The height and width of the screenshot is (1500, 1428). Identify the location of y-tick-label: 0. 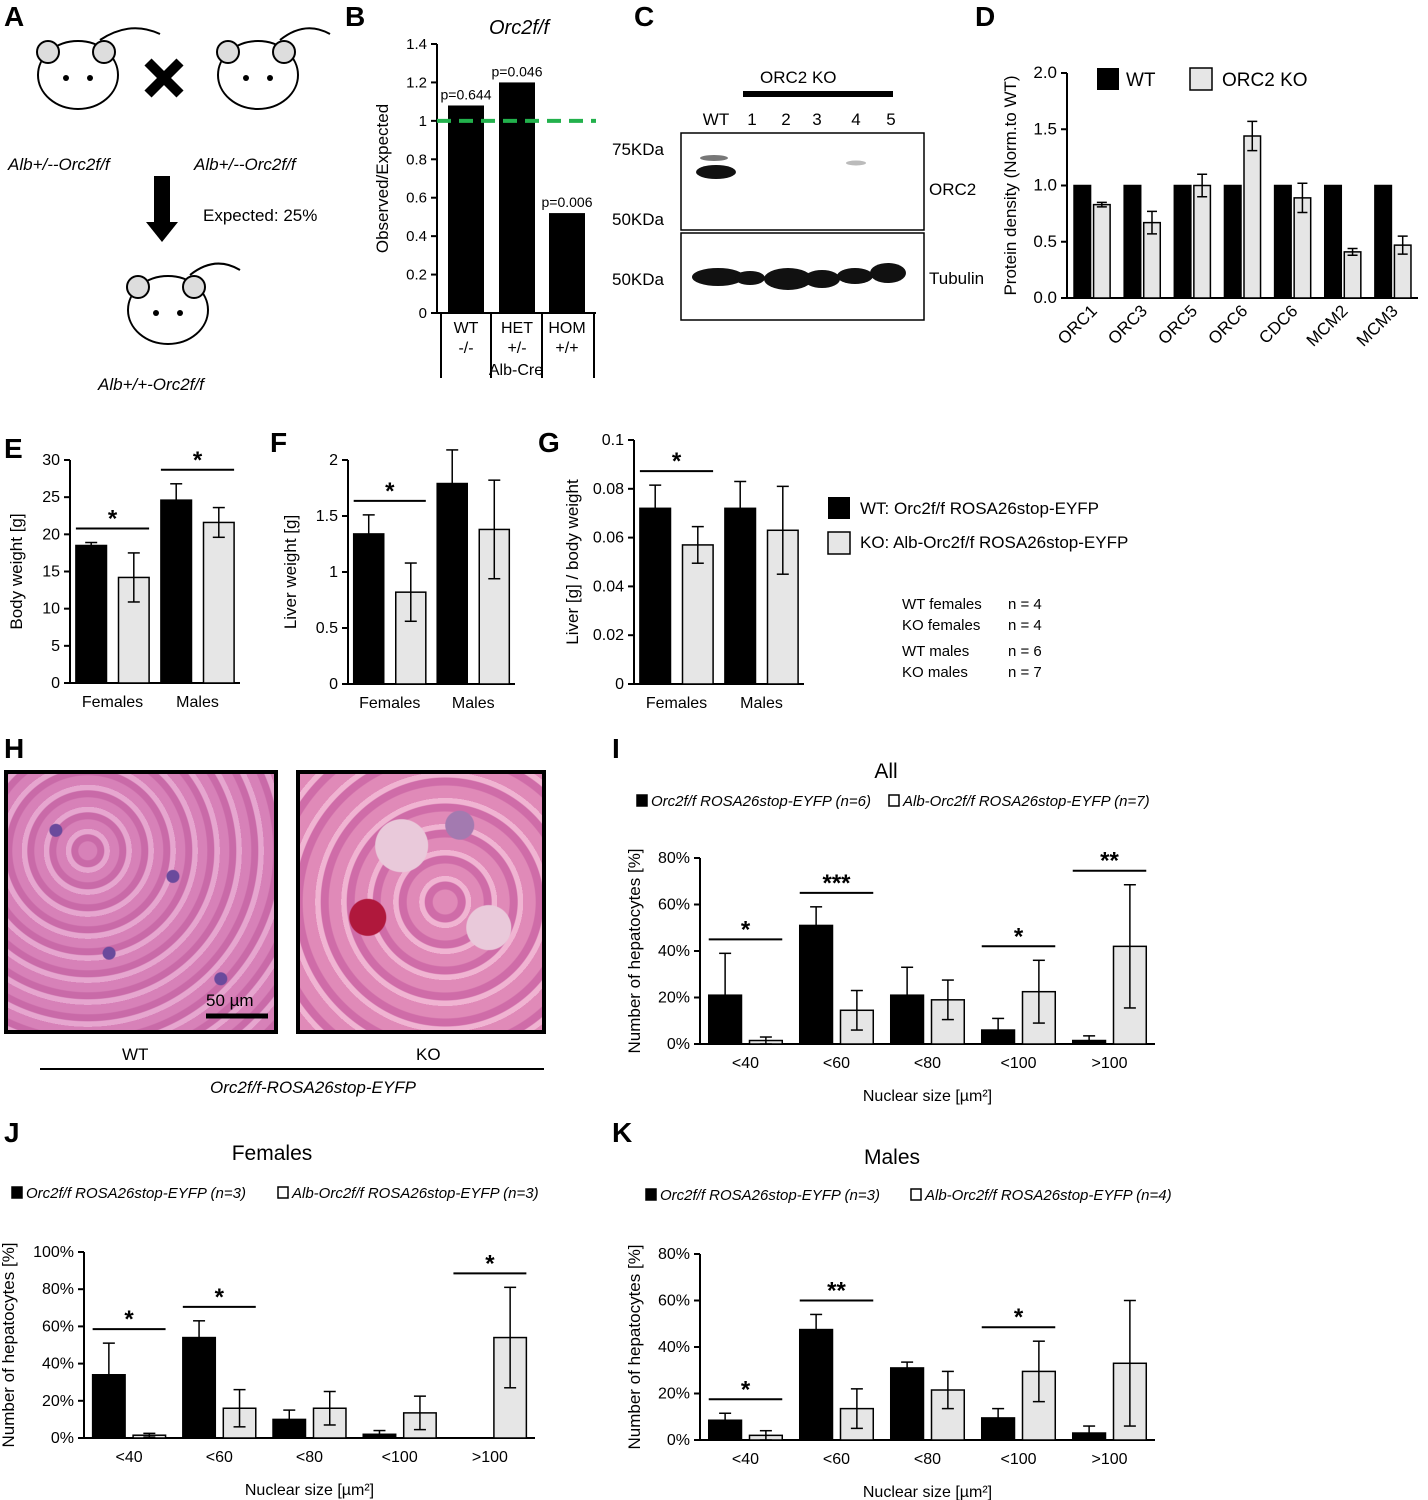
(55, 683).